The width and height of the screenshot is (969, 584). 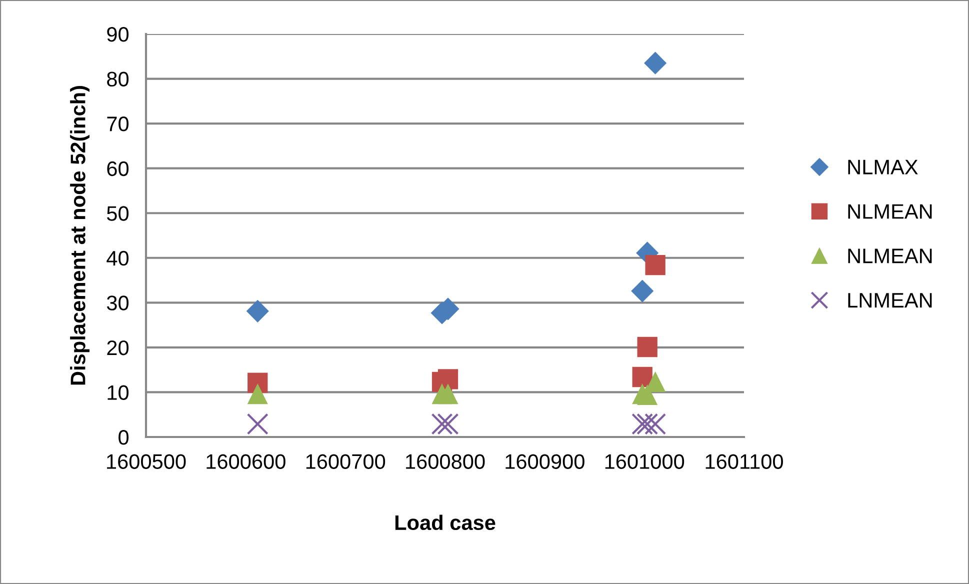 What do you see at coordinates (545, 461) in the screenshot?
I see `x-tick-label: 1600900` at bounding box center [545, 461].